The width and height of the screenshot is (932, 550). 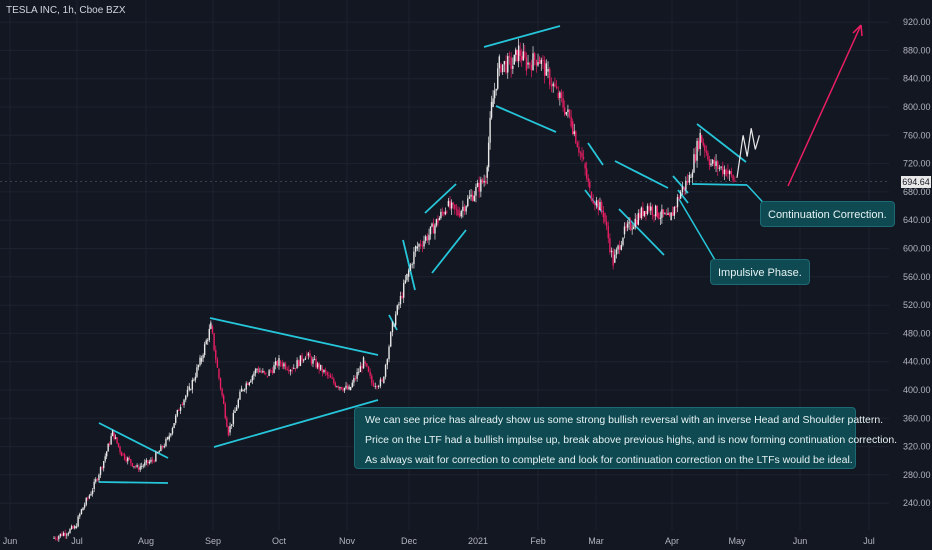 I want to click on x-tick-label: Apr, so click(x=672, y=541).